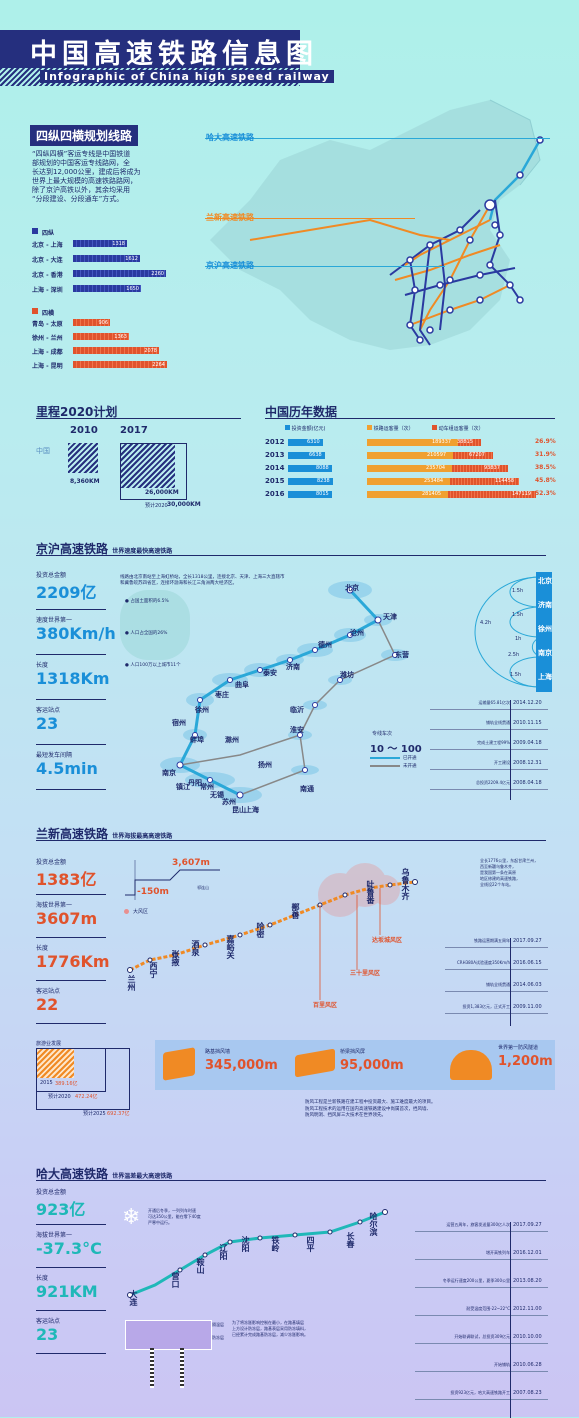 Image resolution: width=579 pixels, height=1418 pixels. I want to click on cold-description: 开通后冬季，一列列车时速 可达350公里，能在零下40度 严寒中运行。, so click(193, 1217).